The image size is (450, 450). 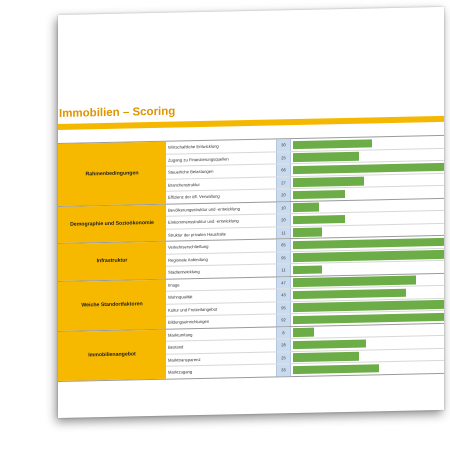 What do you see at coordinates (283, 207) in the screenshot?
I see `score-value: 10` at bounding box center [283, 207].